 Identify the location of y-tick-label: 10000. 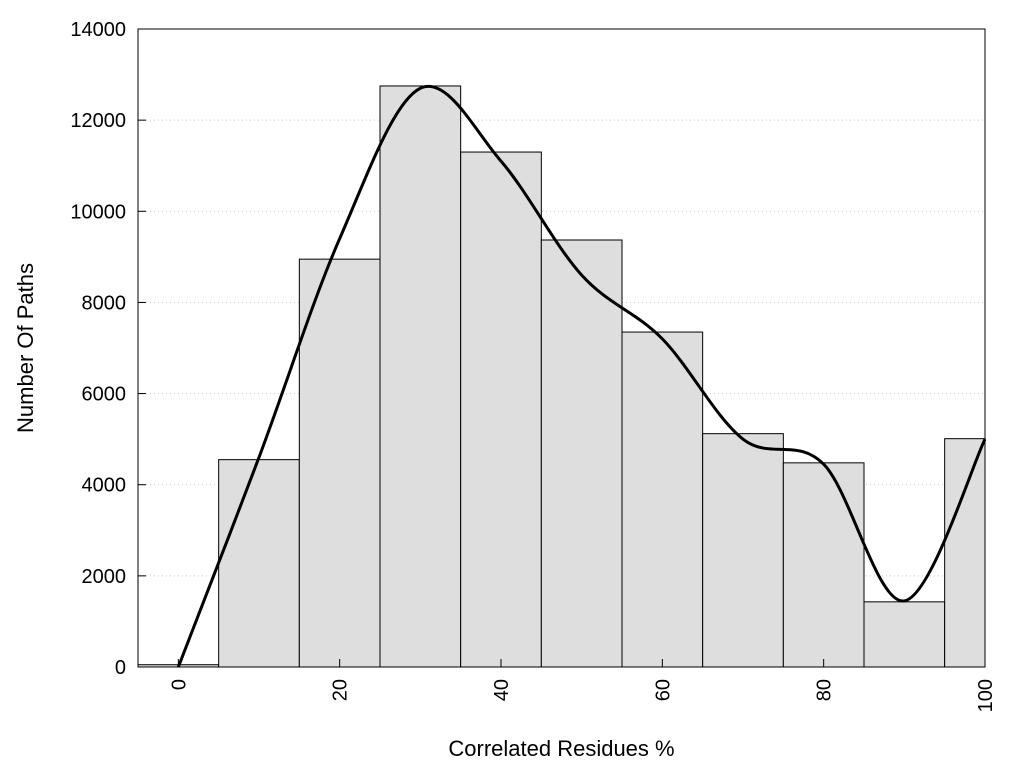
(98, 212).